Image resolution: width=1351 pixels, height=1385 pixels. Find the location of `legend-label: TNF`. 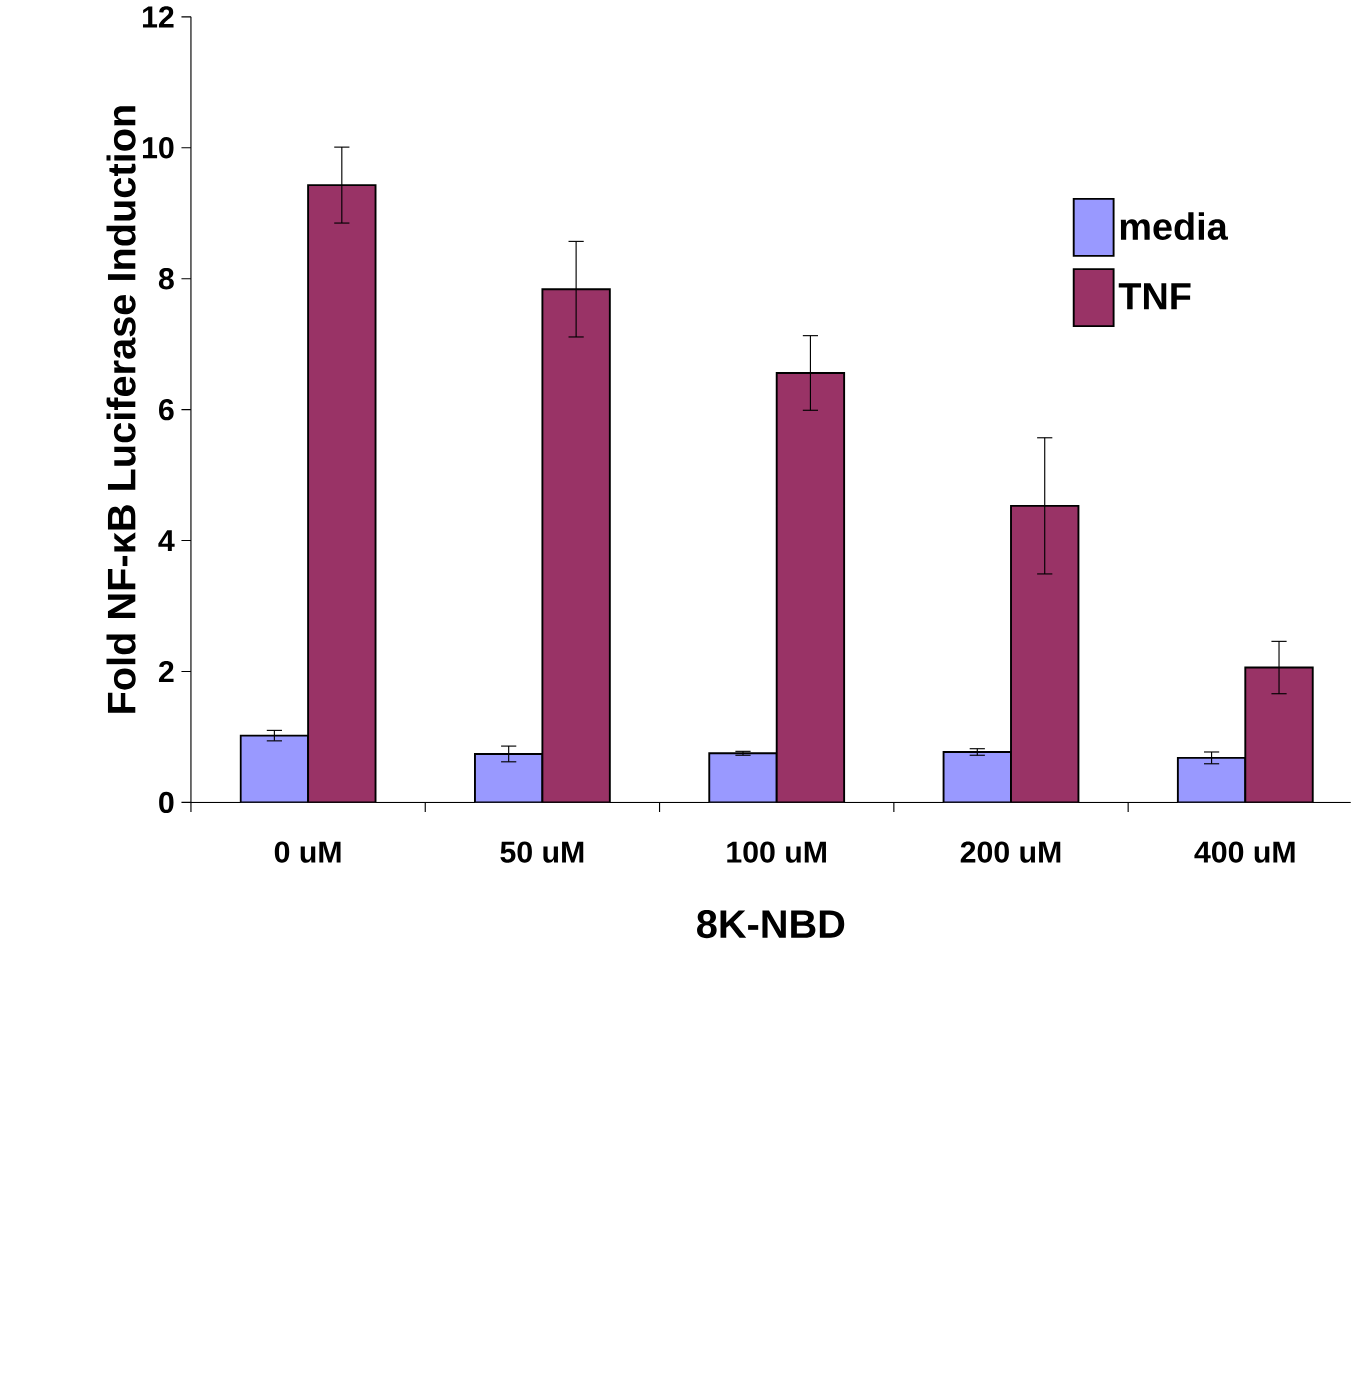

legend-label: TNF is located at coordinates (1154, 296).